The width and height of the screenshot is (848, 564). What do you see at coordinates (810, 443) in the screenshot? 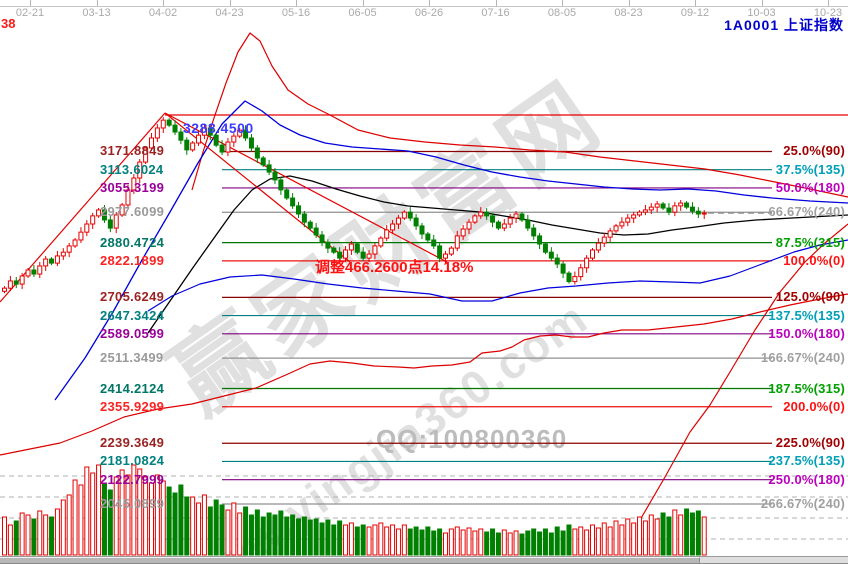
I see `percent-level-label: 225.0%(90)` at bounding box center [810, 443].